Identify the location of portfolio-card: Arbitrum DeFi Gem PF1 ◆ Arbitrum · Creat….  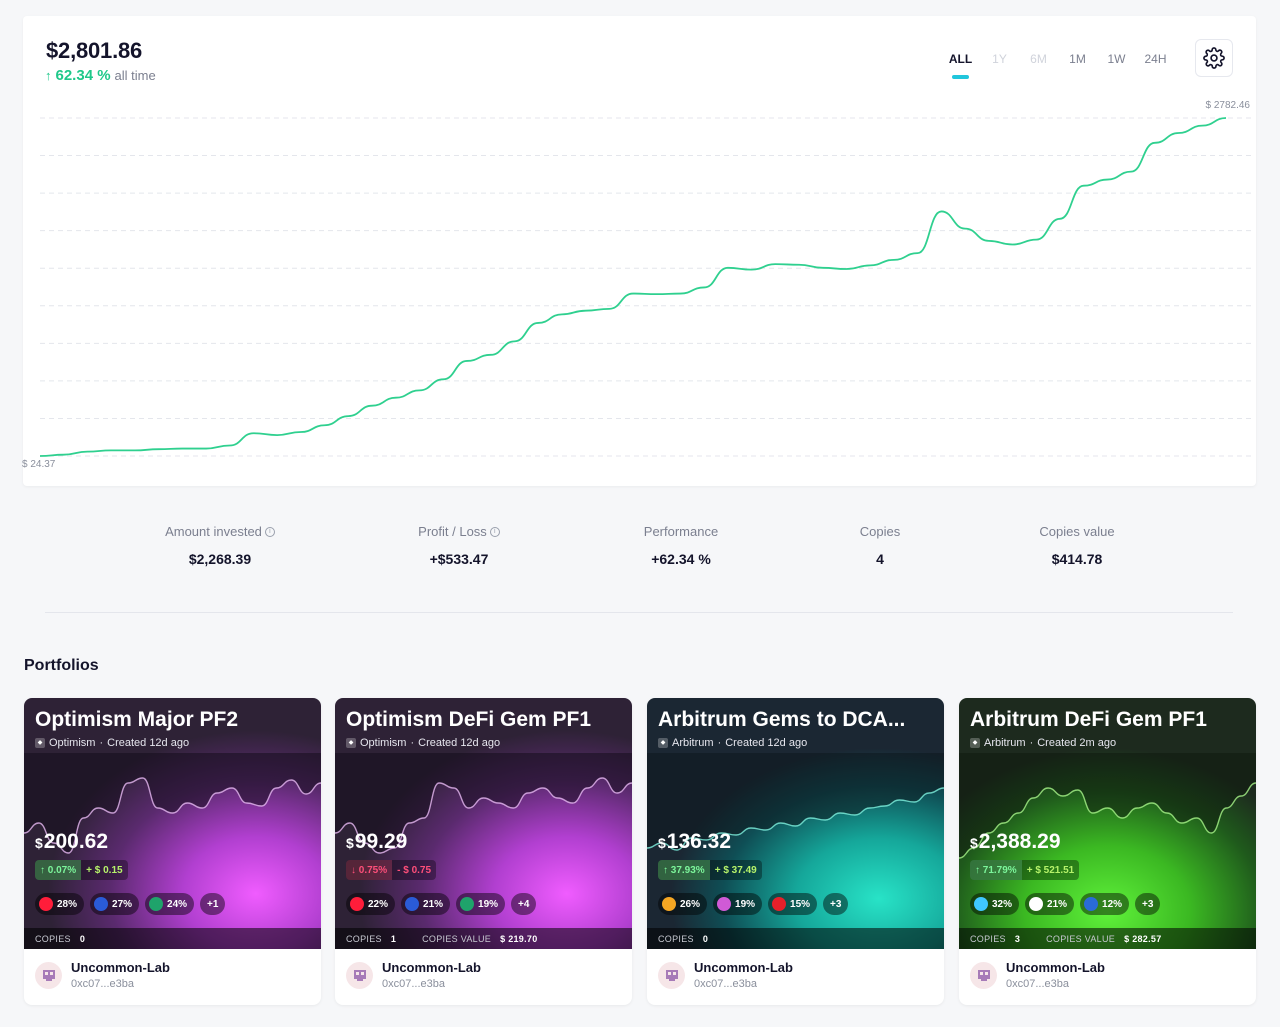
(1107, 851).